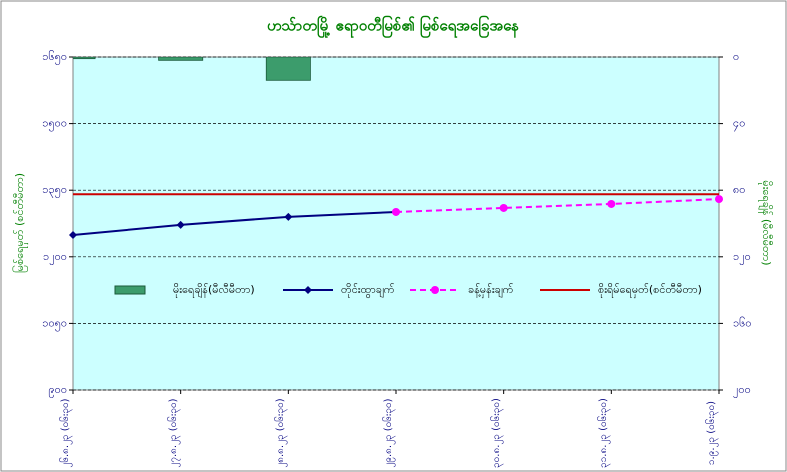 Image resolution: width=787 pixels, height=472 pixels. Describe the element at coordinates (496, 433) in the screenshot. I see `x-tick-label: ၃၀.၈.၂၃ (၀၆း၃၀)` at that location.